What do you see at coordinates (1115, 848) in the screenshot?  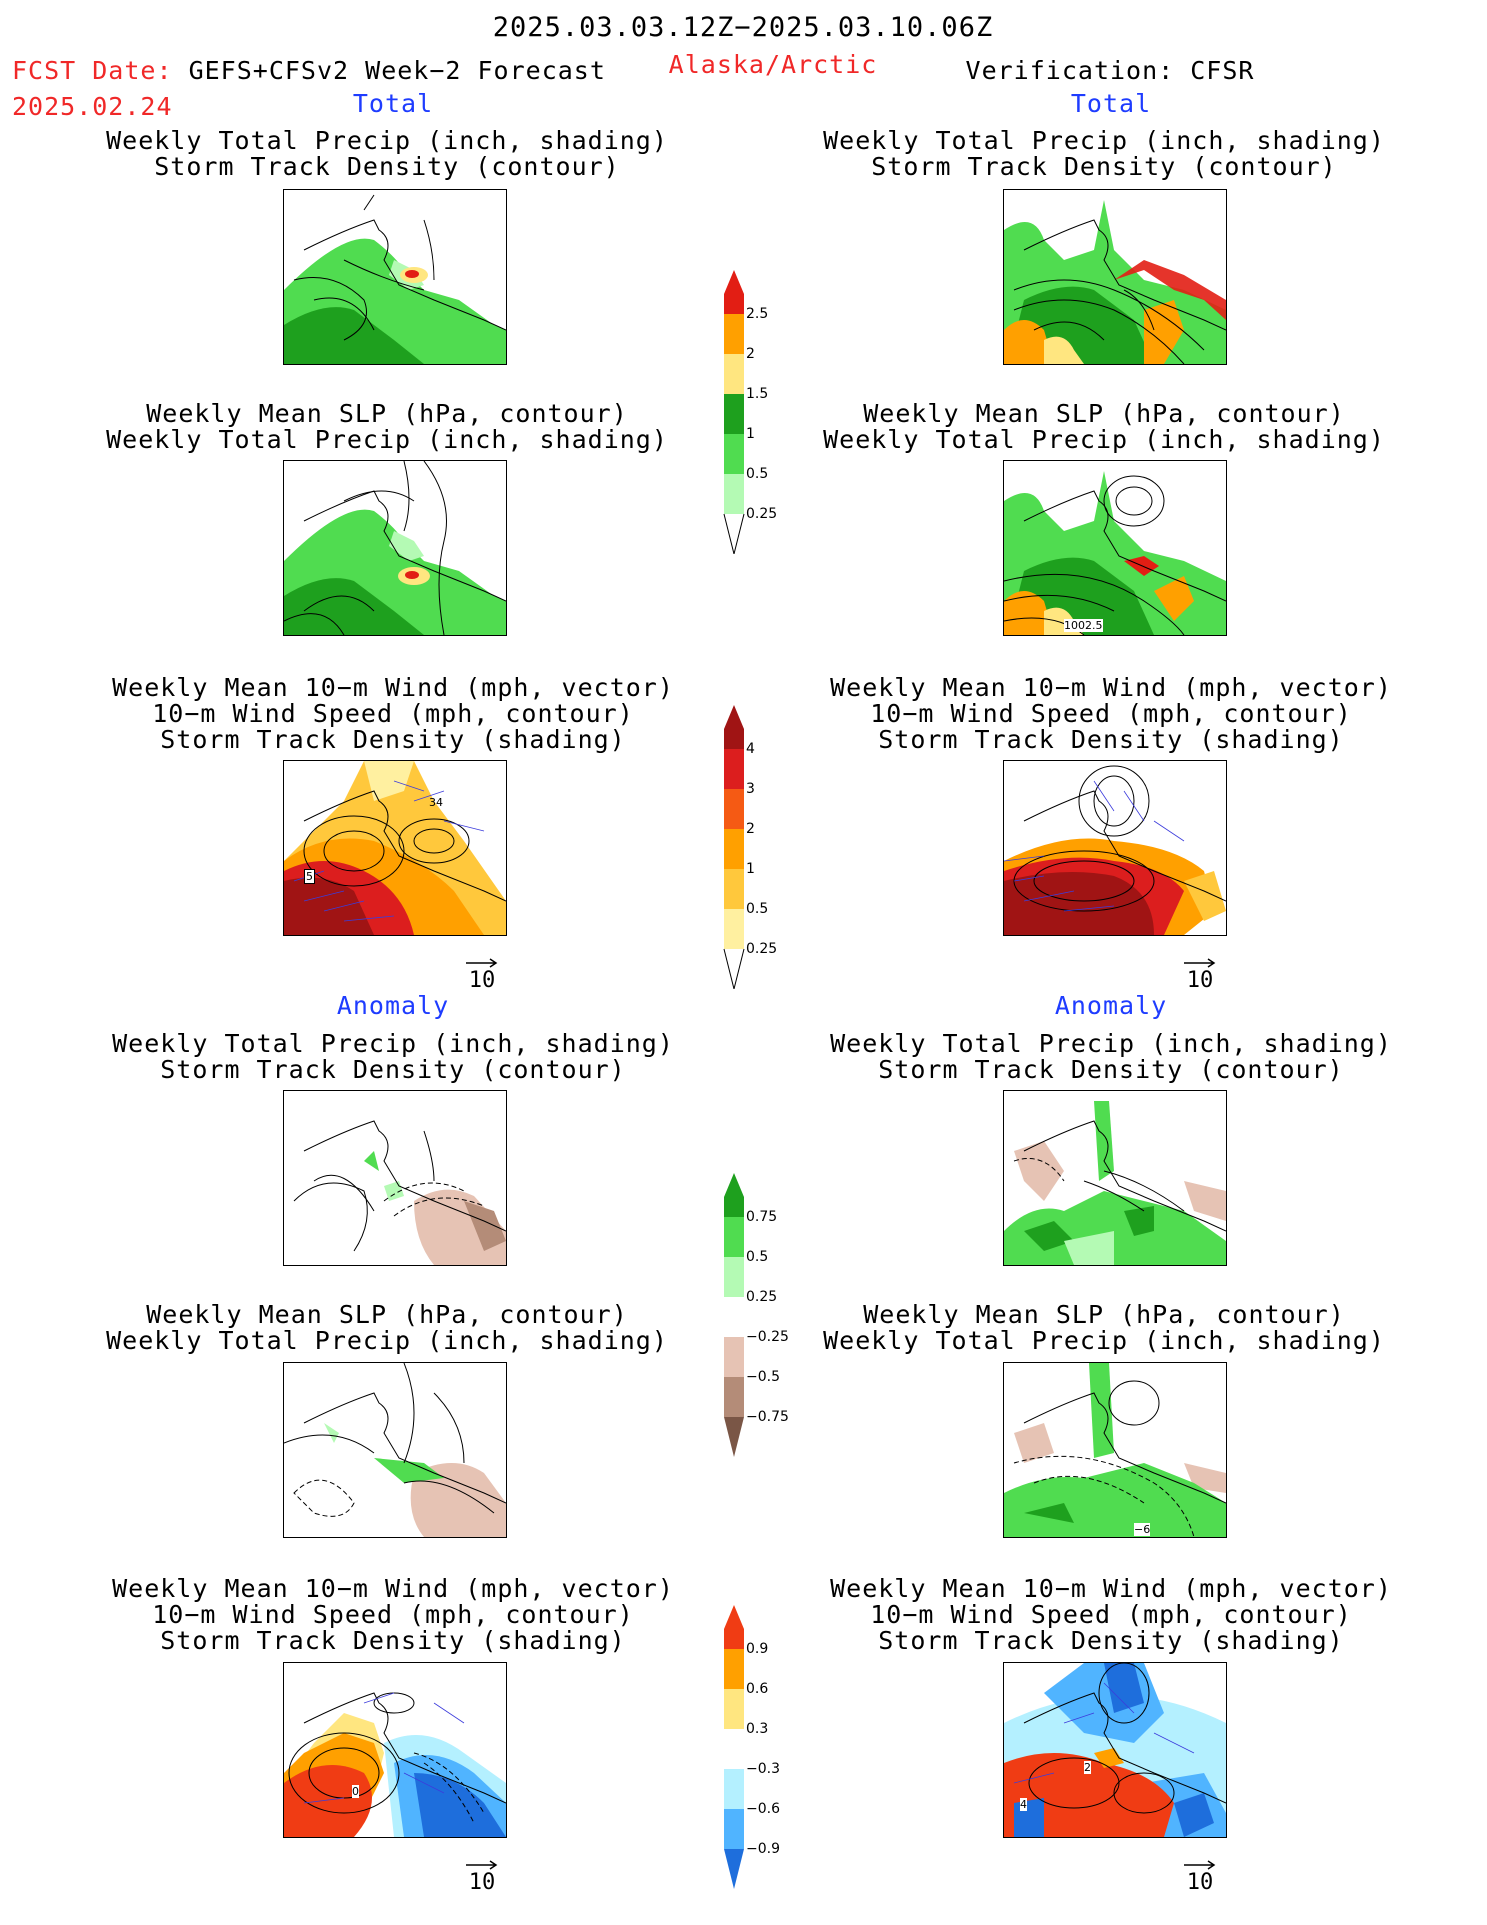 I see `map-wind-storm-cfsr` at bounding box center [1115, 848].